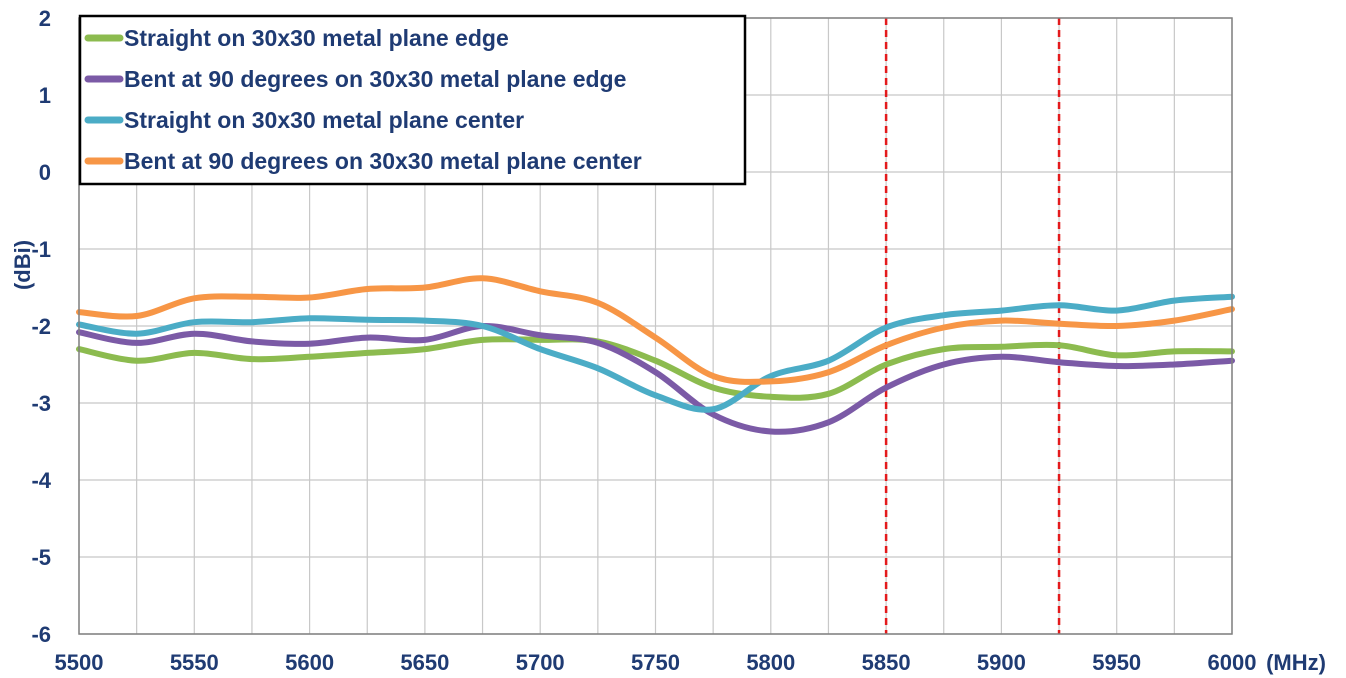 The height and width of the screenshot is (678, 1346). What do you see at coordinates (1296, 662) in the screenshot?
I see `x-axis-label: (MHz)` at bounding box center [1296, 662].